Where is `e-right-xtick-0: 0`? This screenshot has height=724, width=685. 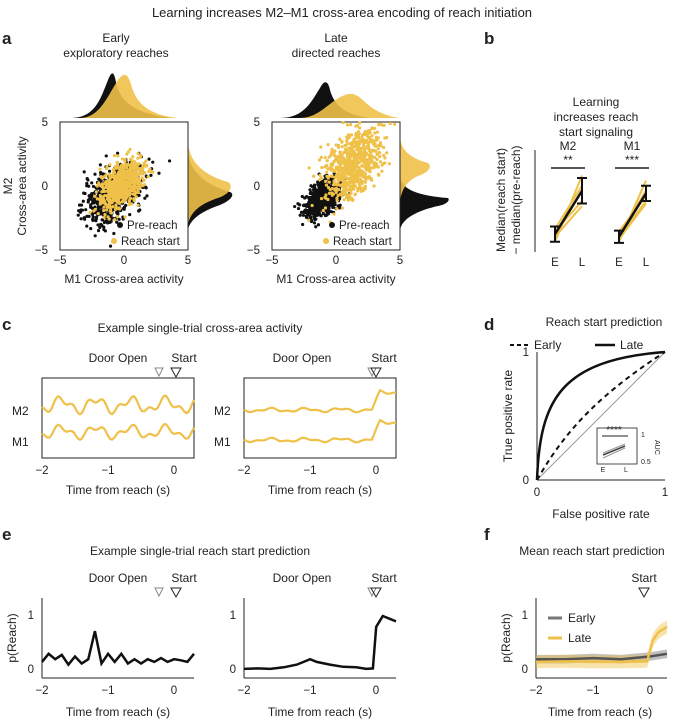 e-right-xtick-0: 0 is located at coordinates (376, 691).